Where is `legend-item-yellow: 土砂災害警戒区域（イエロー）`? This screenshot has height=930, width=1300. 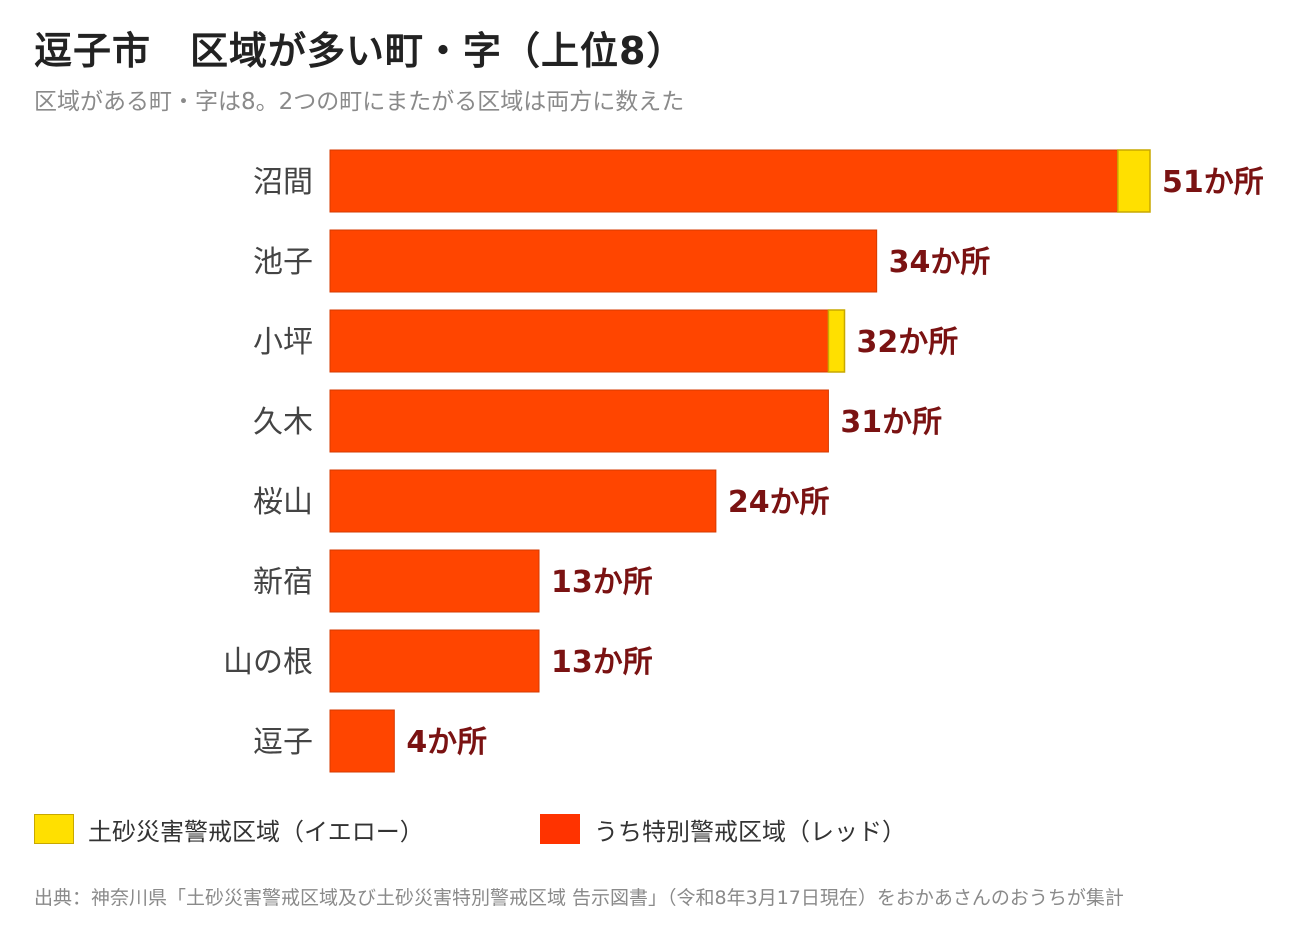
legend-item-yellow: 土砂災害警戒区域（イエロー） is located at coordinates (229, 829).